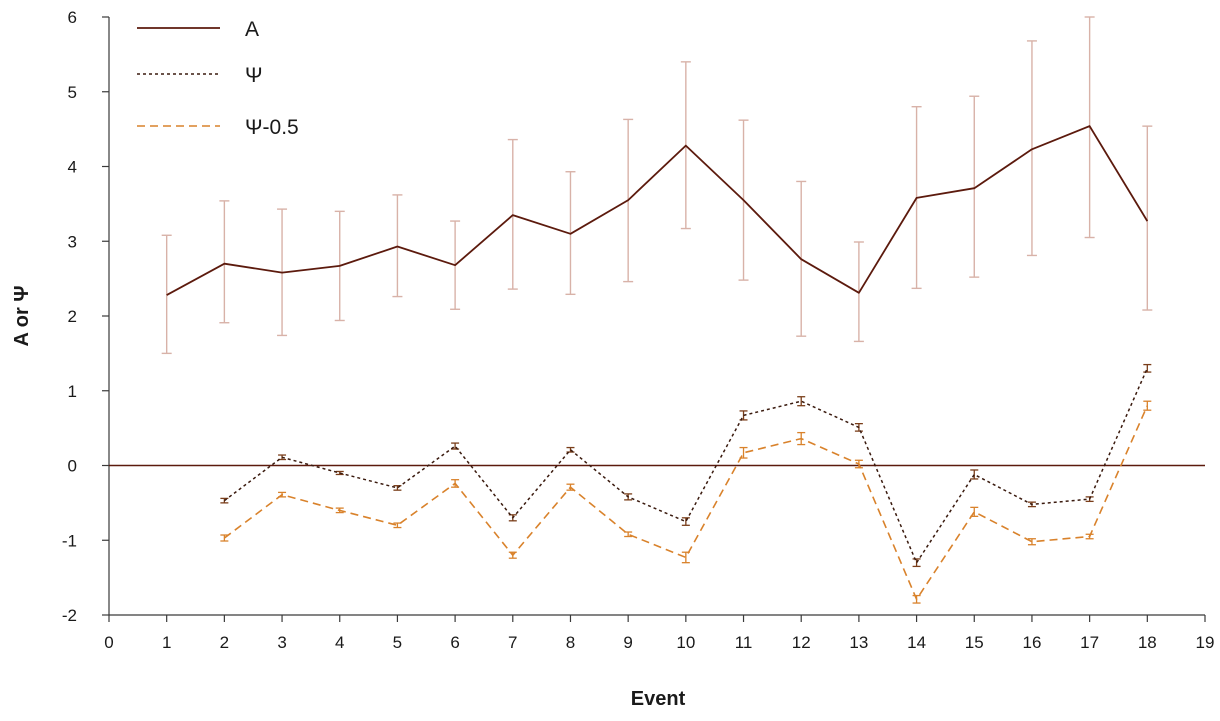 The width and height of the screenshot is (1220, 721). What do you see at coordinates (1089, 642) in the screenshot?
I see `x-tick-label: 17` at bounding box center [1089, 642].